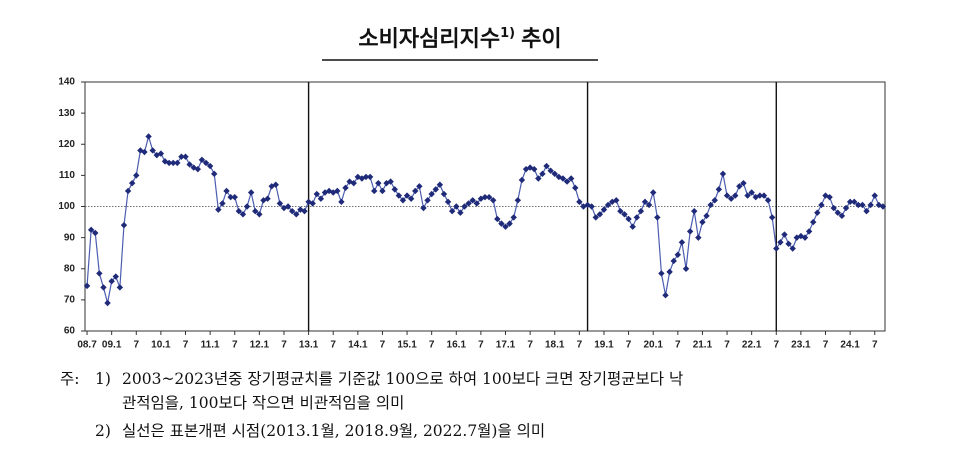 The image size is (970, 468). I want to click on y-tick-label: 130, so click(66, 113).